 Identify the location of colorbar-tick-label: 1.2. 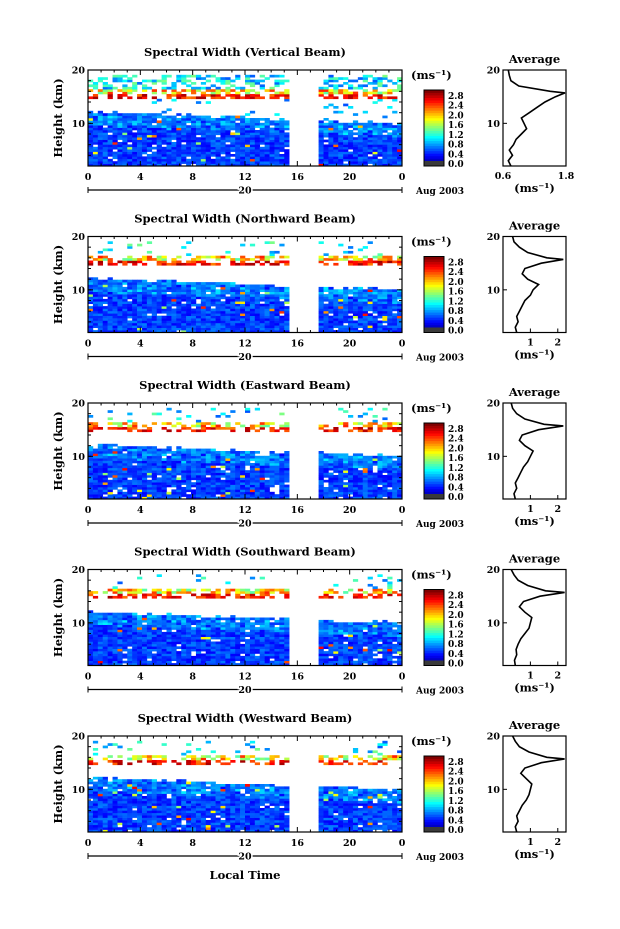
(456, 469).